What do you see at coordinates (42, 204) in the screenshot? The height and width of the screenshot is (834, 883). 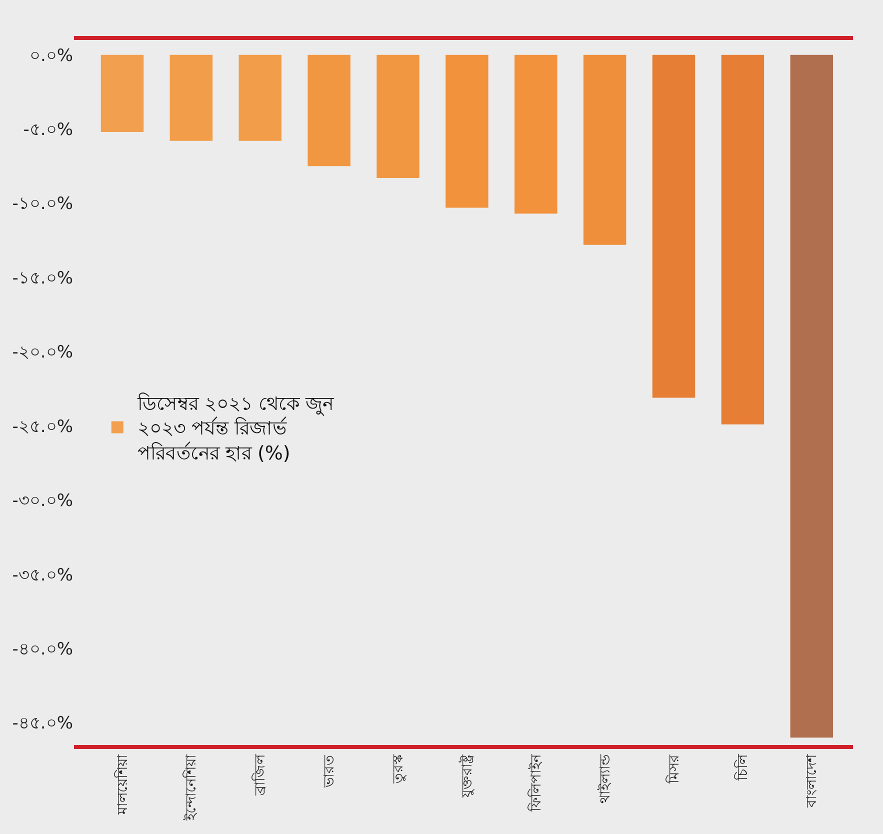 I see `y-tick-label: -১০.০%` at bounding box center [42, 204].